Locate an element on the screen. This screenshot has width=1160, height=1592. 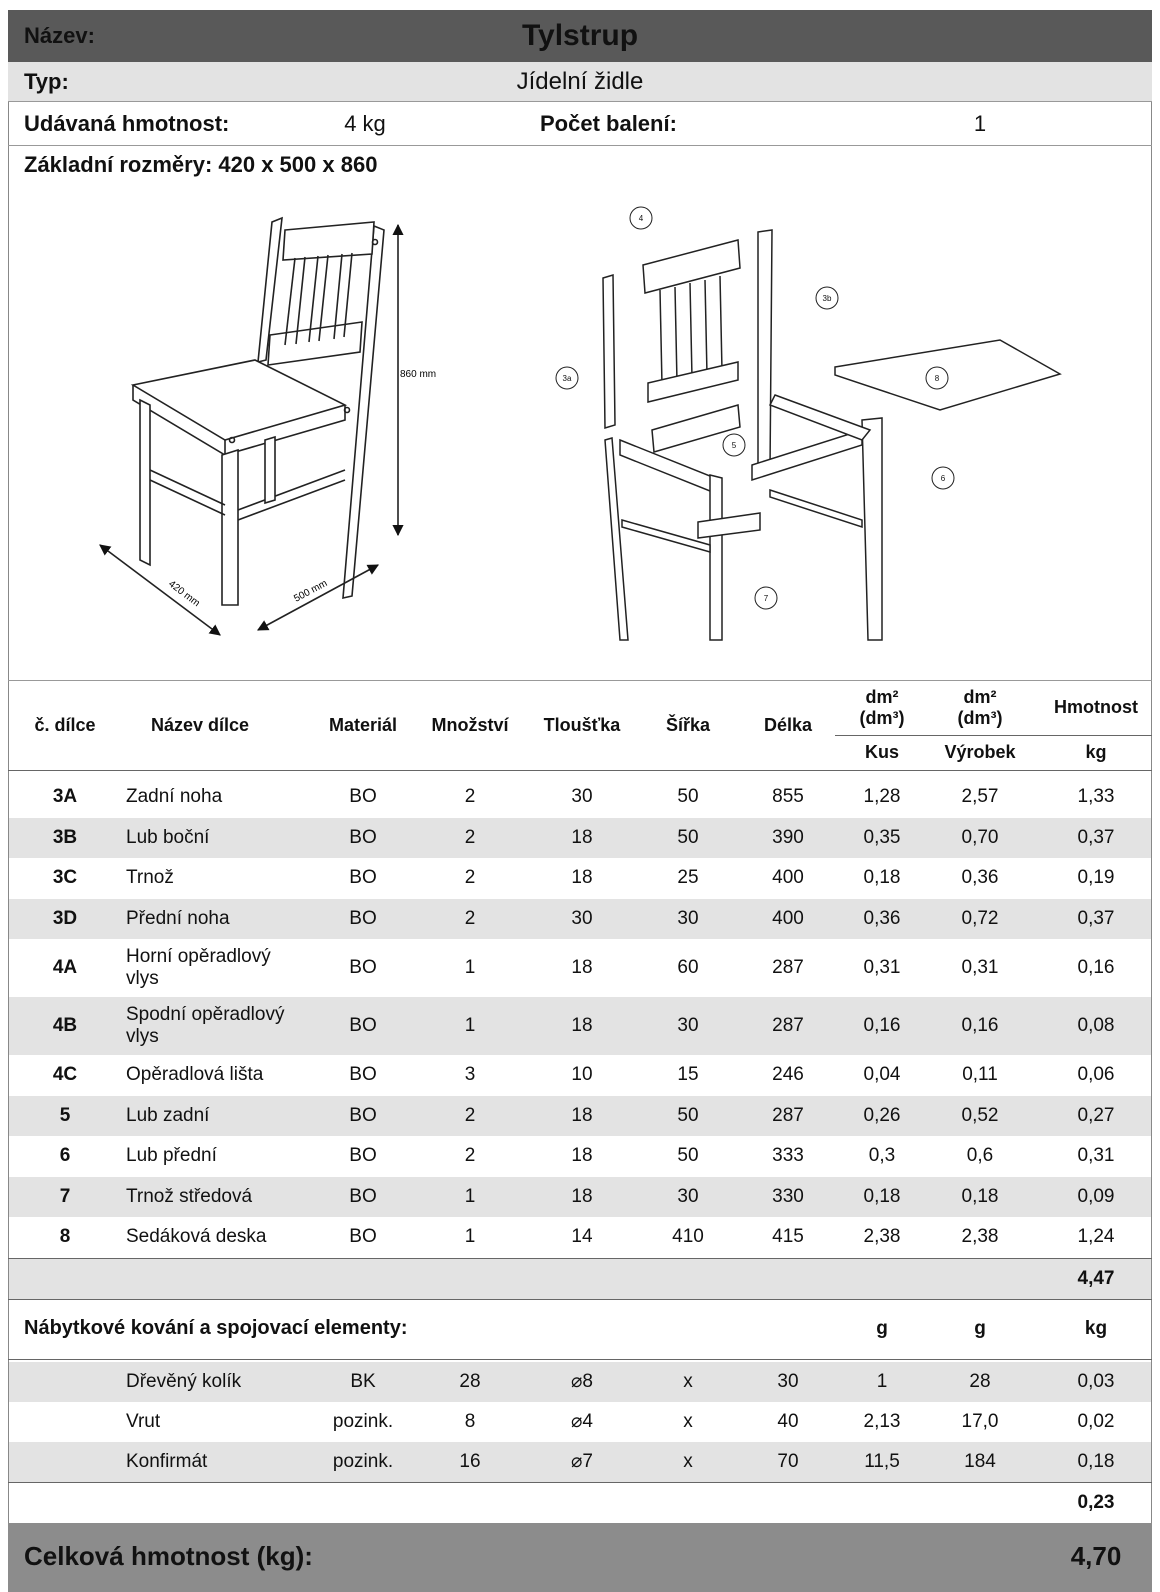
callout-label: 3b is located at coordinates (827, 298).